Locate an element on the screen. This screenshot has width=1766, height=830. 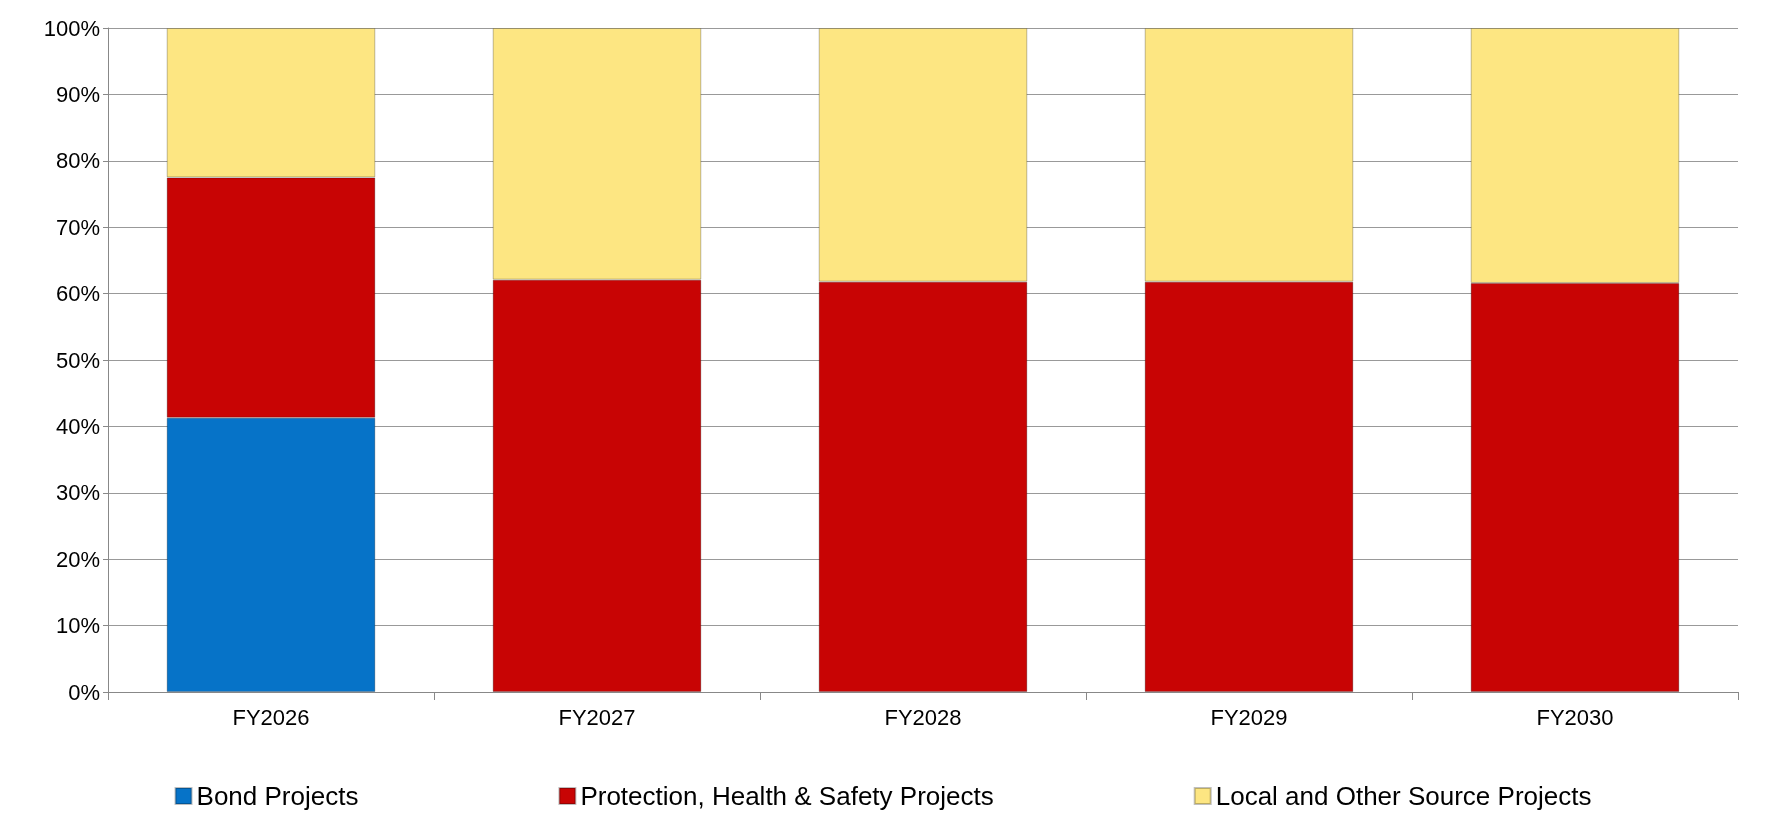
y-tick-label: 10% is located at coordinates (77, 626).